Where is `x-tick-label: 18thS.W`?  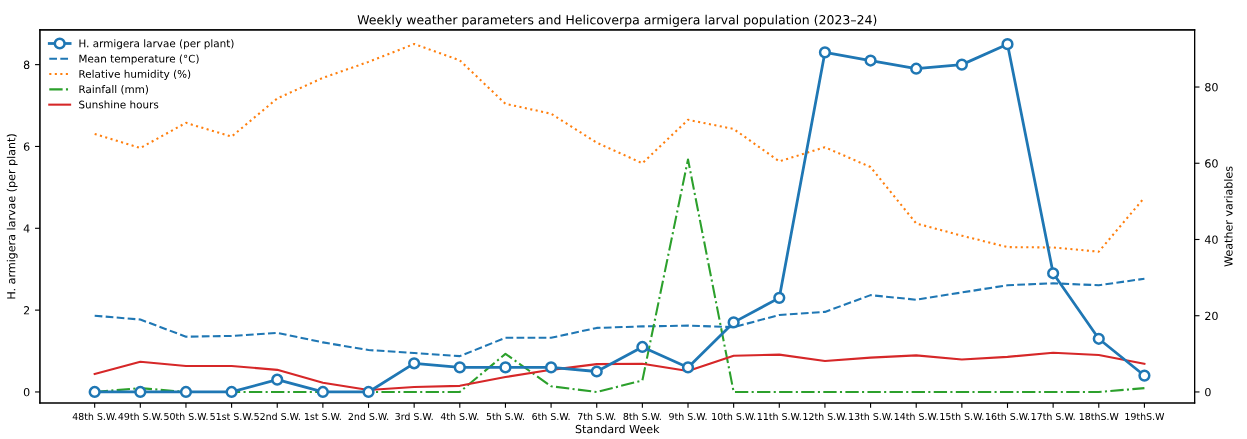 x-tick-label: 18thS.W is located at coordinates (1099, 416).